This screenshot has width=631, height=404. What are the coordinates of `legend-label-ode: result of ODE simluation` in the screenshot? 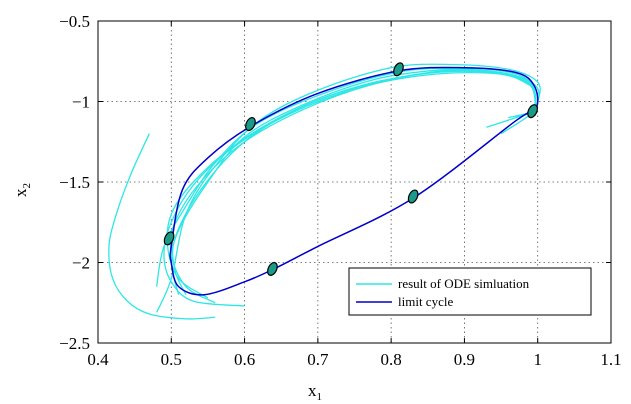 It's located at (464, 283).